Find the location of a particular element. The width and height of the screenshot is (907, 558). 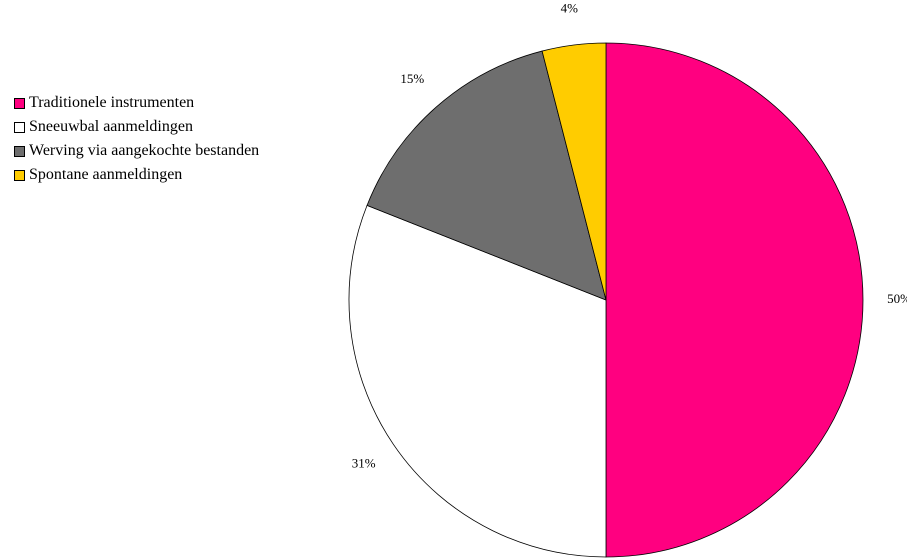

legend-item: Werving via aangekochte bestanden is located at coordinates (136, 151).